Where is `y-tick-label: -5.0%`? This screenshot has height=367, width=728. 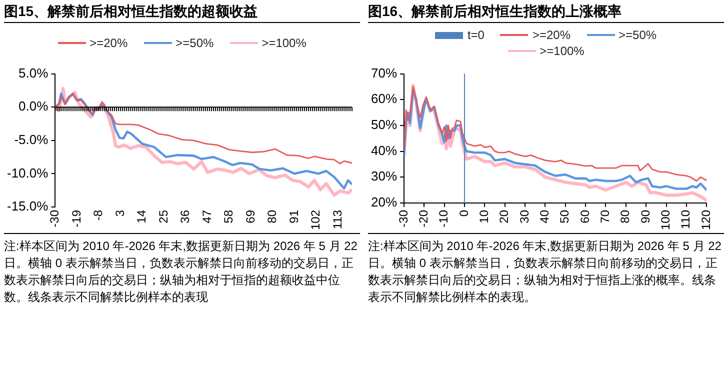
y-tick-label: -5.0% is located at coordinates (31, 139).